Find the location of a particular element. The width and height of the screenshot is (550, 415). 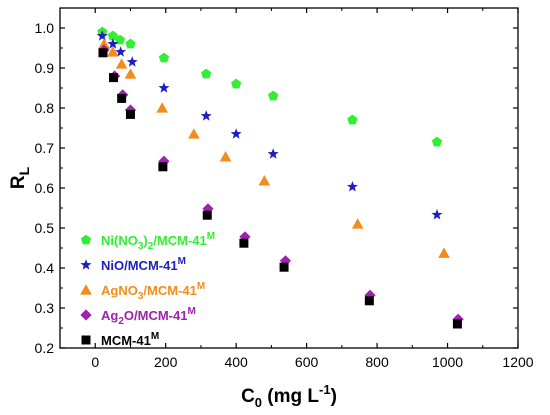

legend-item-4: MCM-41M is located at coordinates (120, 339).